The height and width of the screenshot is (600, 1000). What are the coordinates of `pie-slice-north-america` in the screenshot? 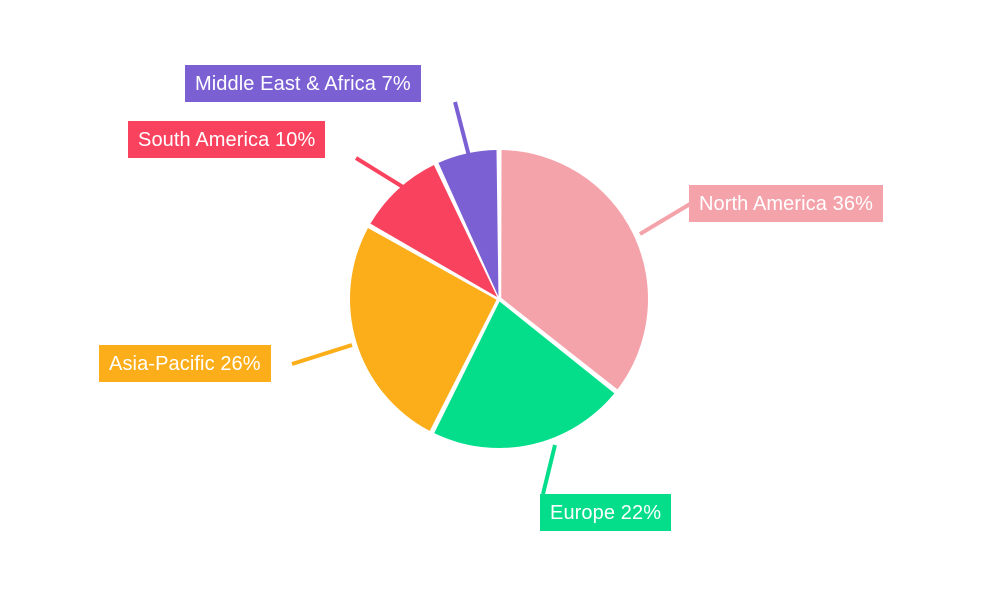 It's located at (575, 270).